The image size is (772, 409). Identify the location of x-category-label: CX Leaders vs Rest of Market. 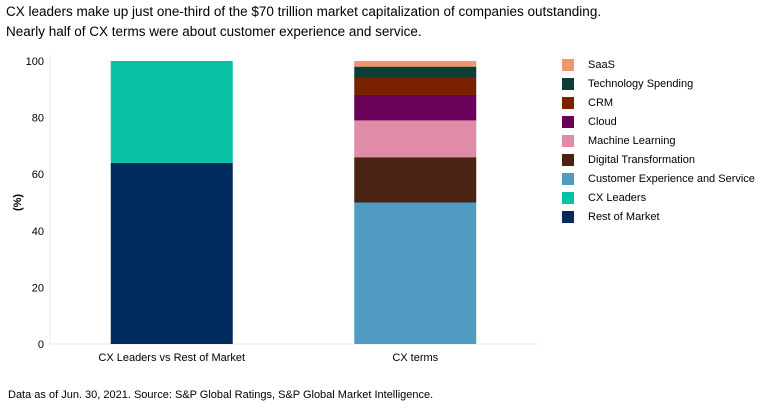
(171, 358).